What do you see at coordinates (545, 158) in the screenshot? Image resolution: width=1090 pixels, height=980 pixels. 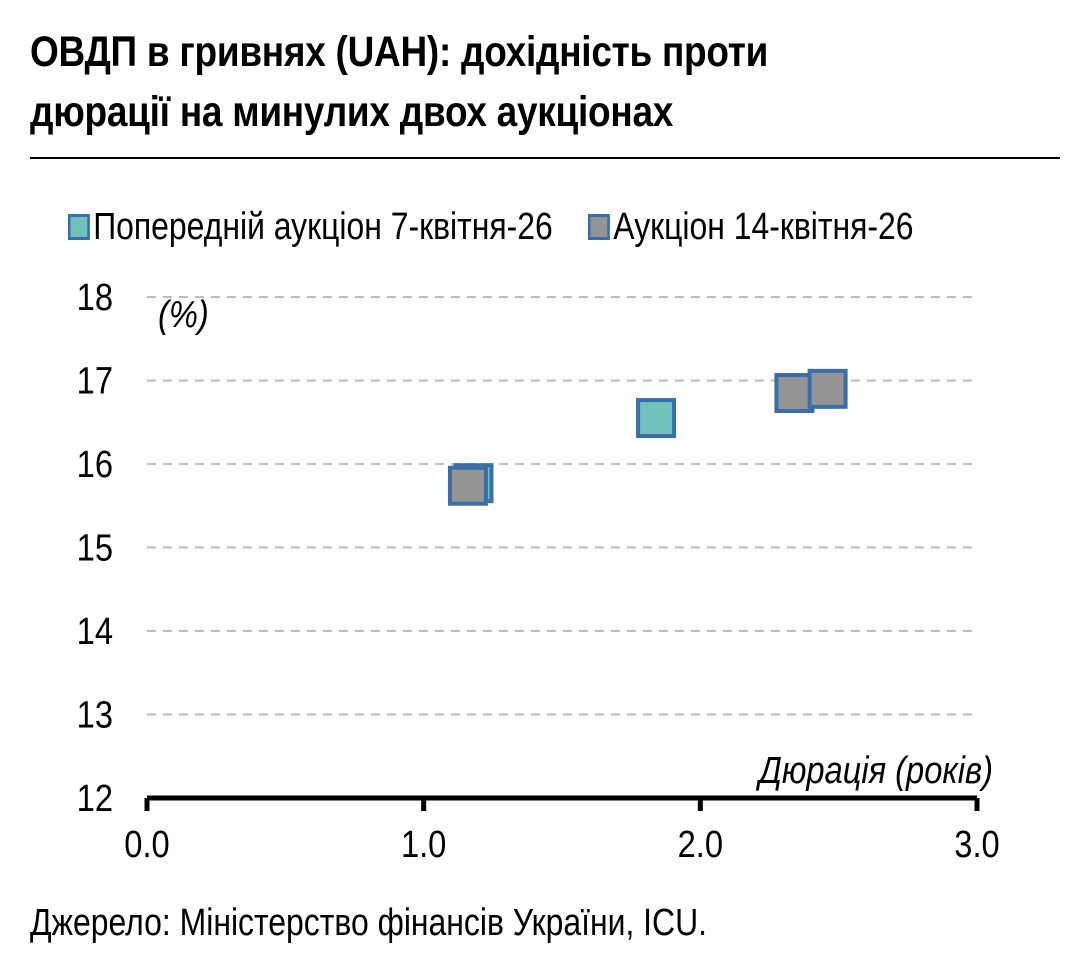 I see `title-divider` at bounding box center [545, 158].